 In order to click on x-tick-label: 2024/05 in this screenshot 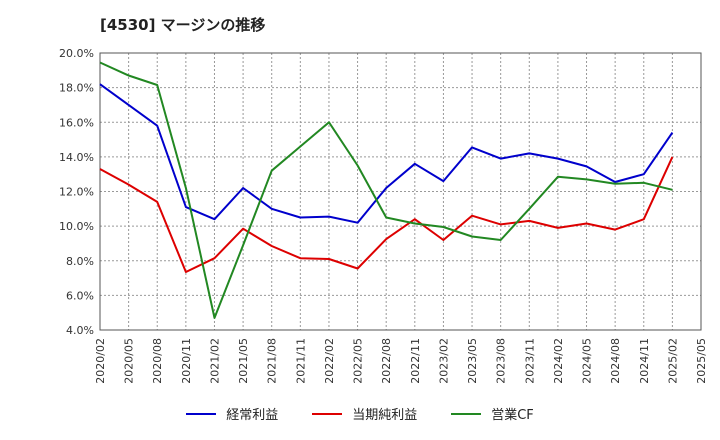, I will do `click(587, 361)`.